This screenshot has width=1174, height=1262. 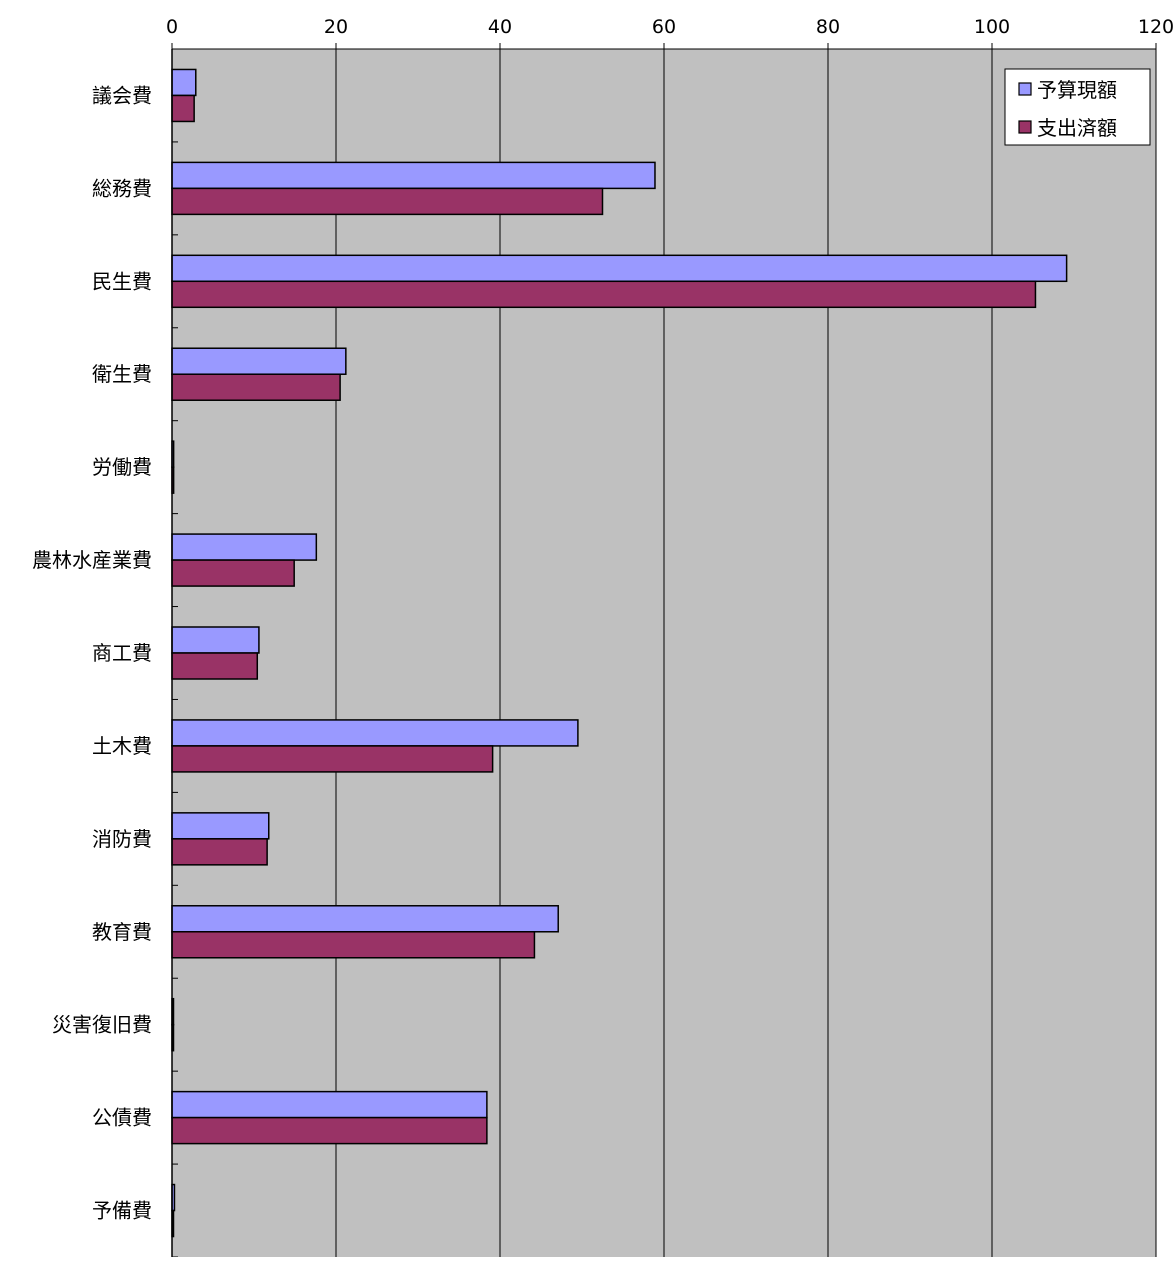 What do you see at coordinates (122, 467) in the screenshot?
I see `category-label: 労働費` at bounding box center [122, 467].